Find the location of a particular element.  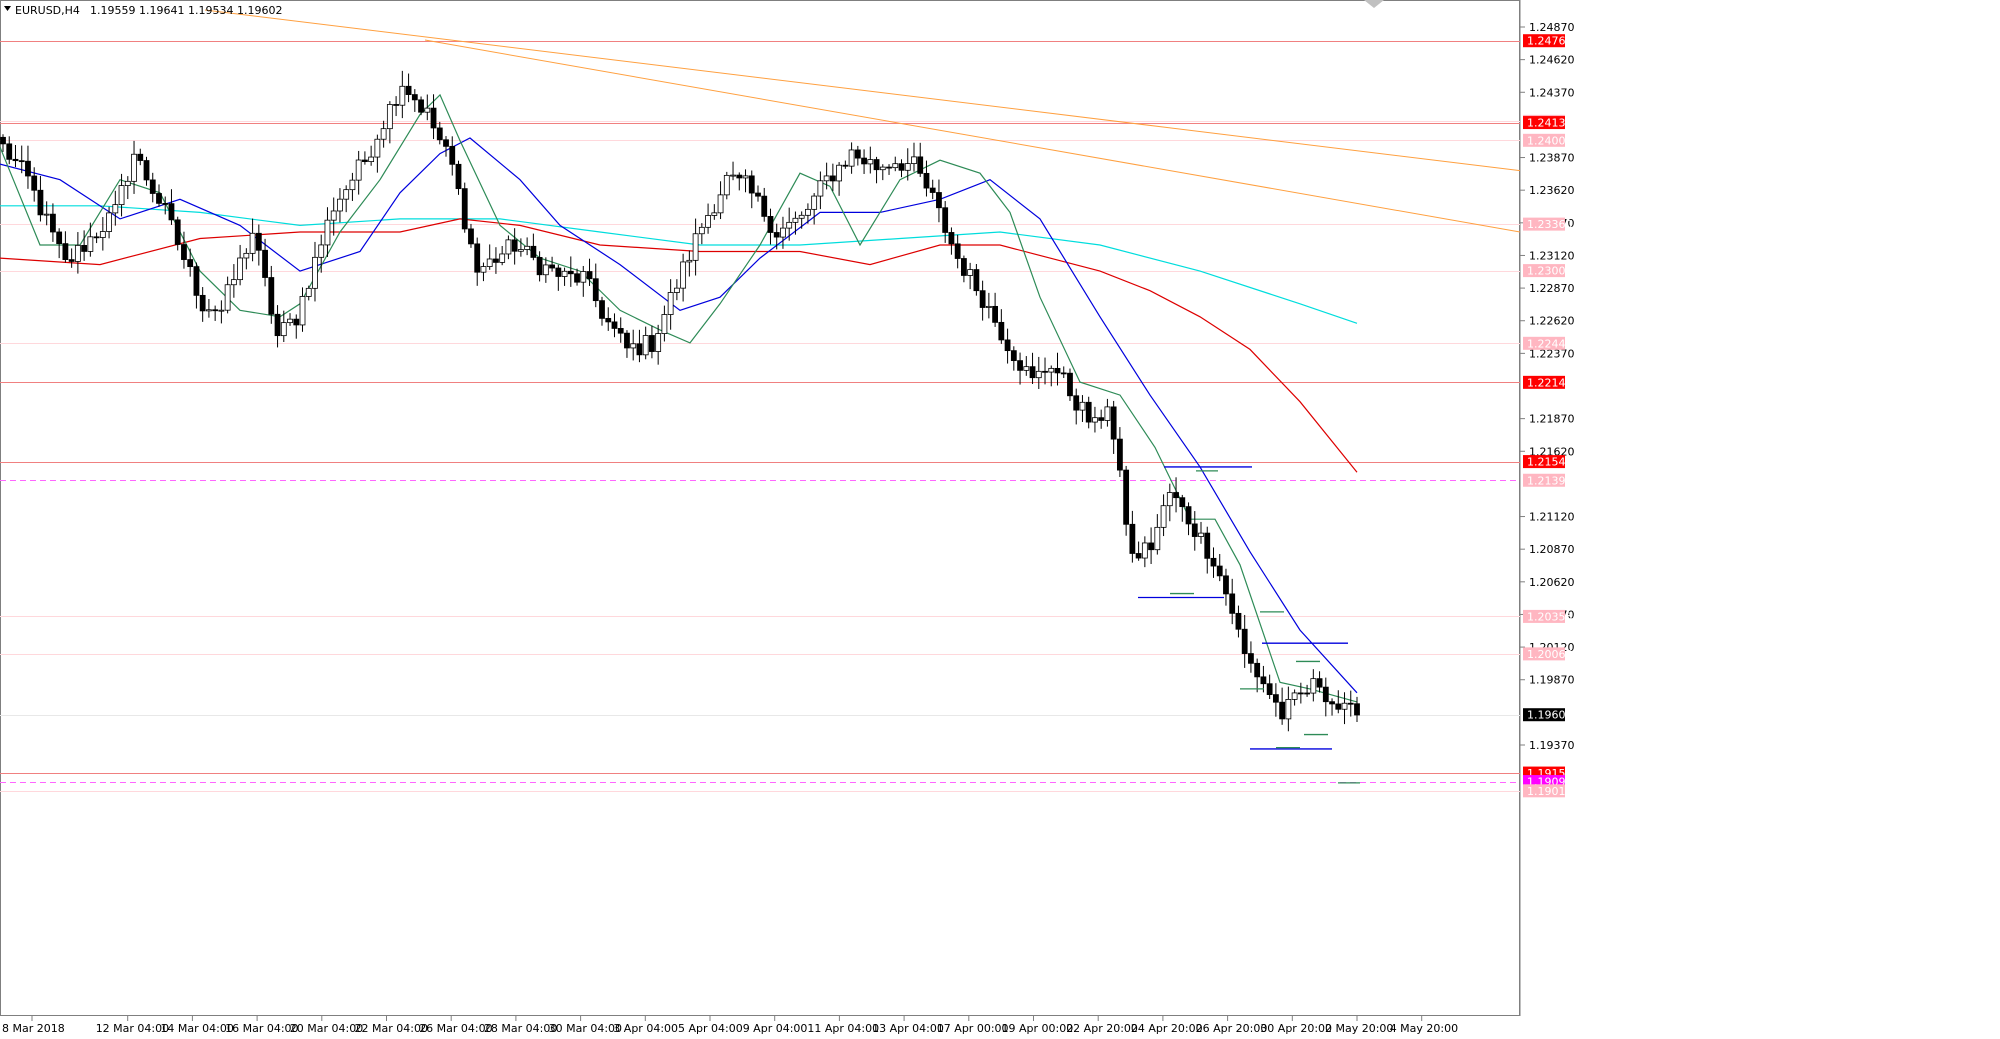

price-badge-label: 1.20068 is located at coordinates (1550, 654).